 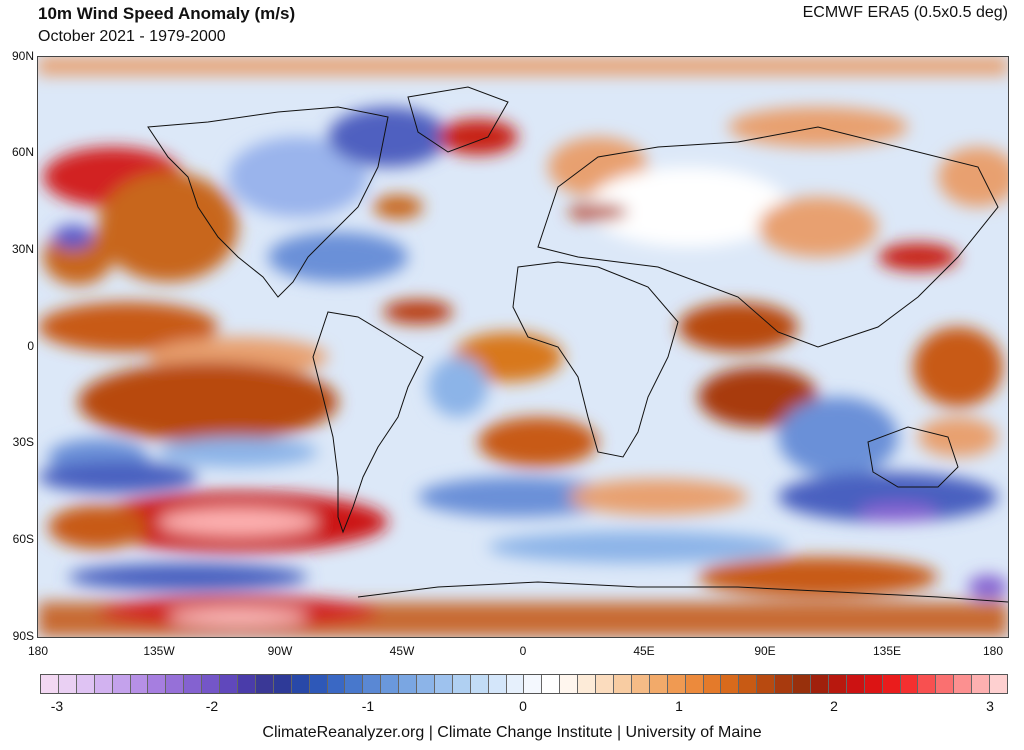 I want to click on lon-label: 90W, so click(x=280, y=651).